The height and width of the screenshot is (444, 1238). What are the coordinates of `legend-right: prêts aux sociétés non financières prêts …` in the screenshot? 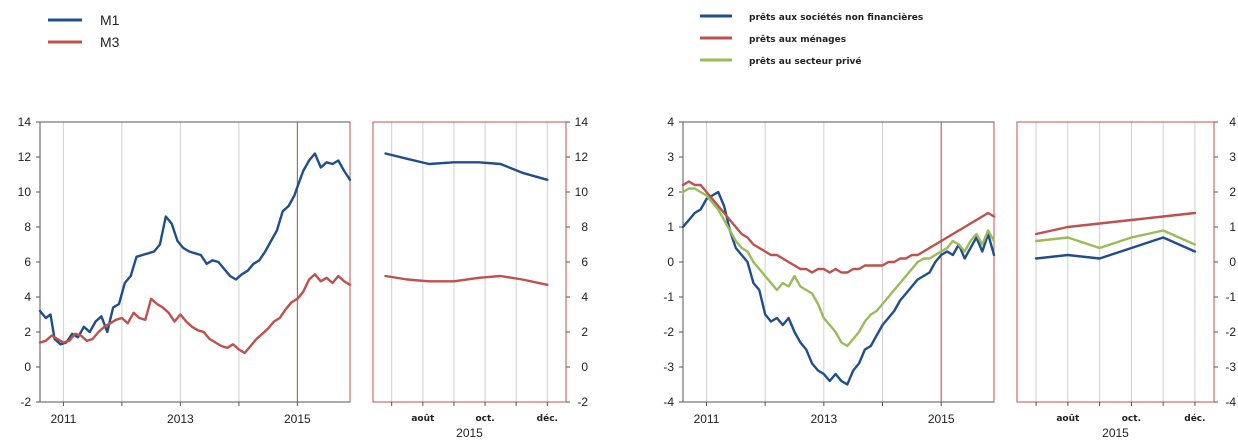 It's located at (811, 39).